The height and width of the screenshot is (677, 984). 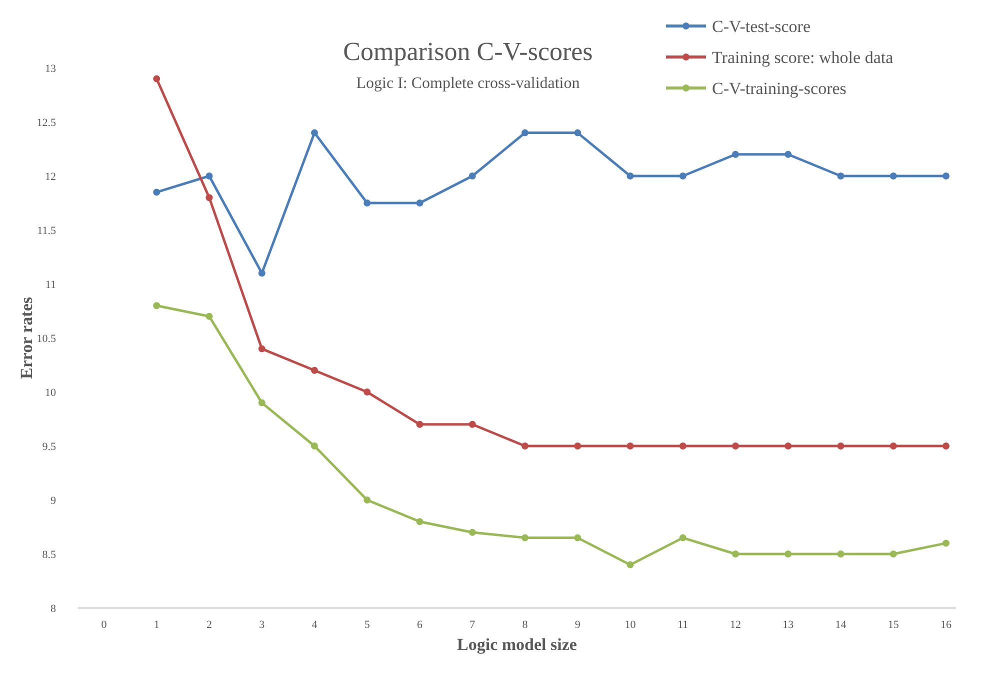 I want to click on x-axis-title: Logic model size, so click(x=517, y=644).